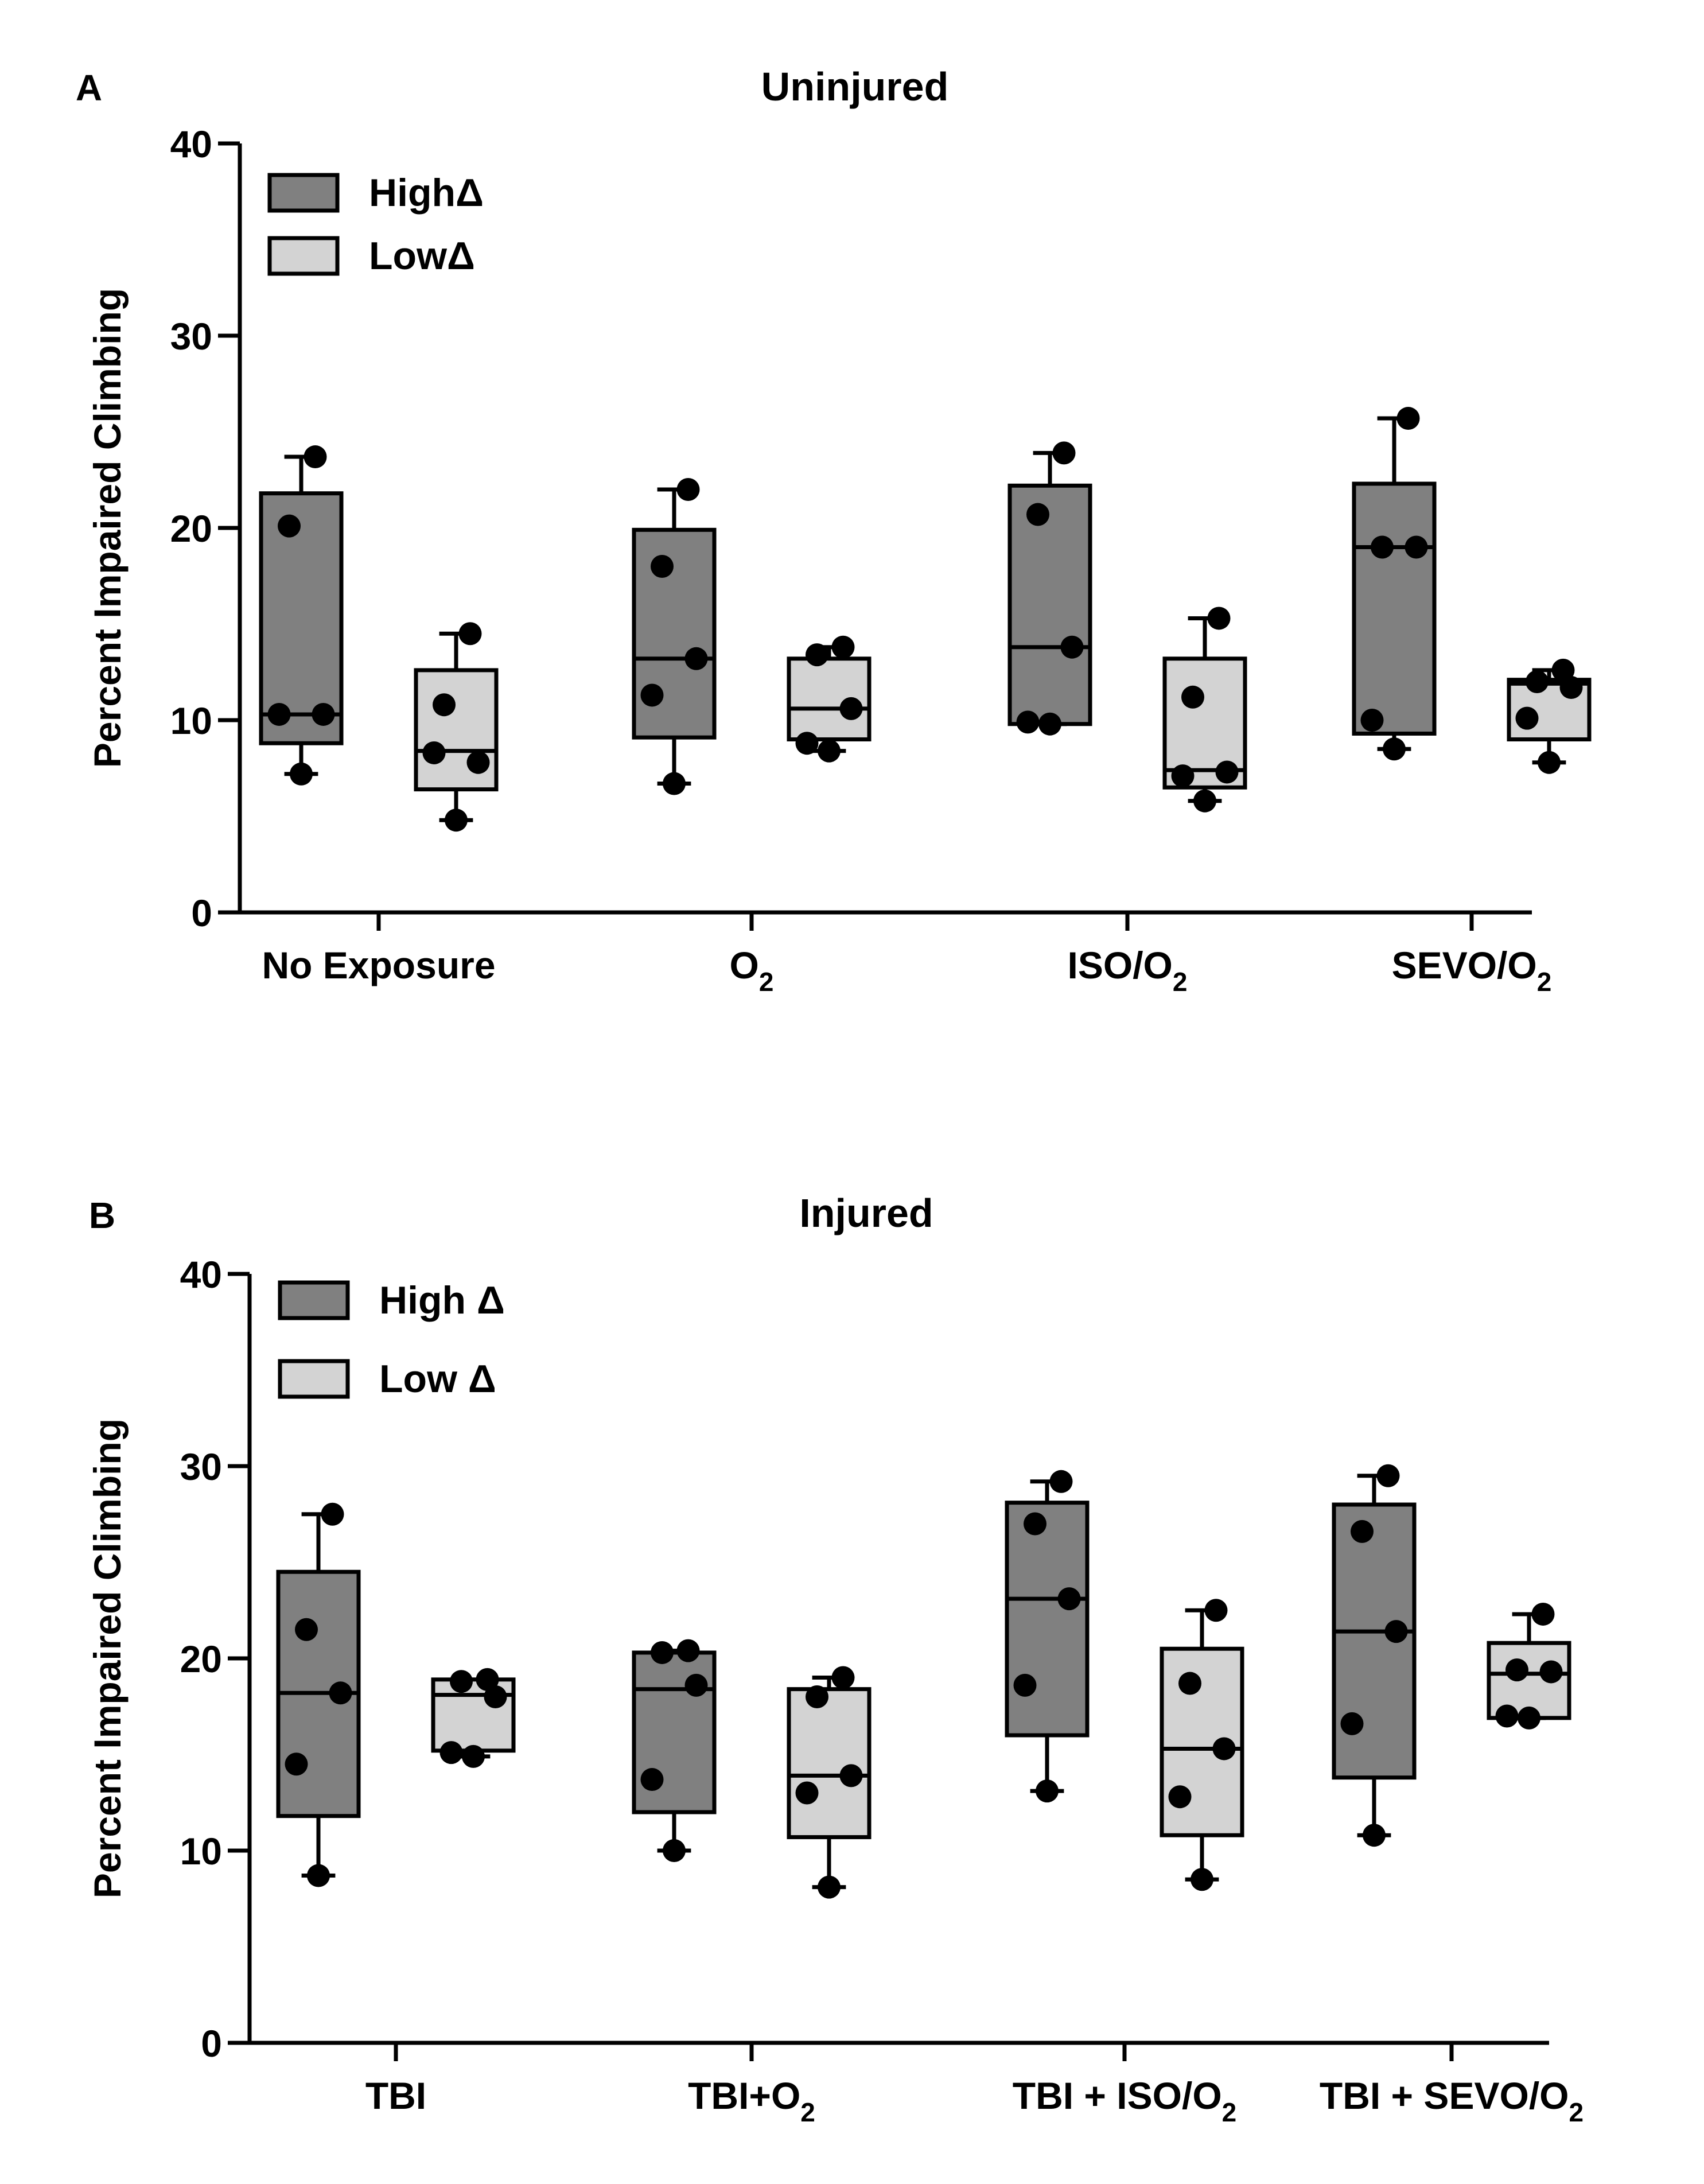  Describe the element at coordinates (379, 965) in the screenshot. I see `x-tick-label: No Exposure` at that location.